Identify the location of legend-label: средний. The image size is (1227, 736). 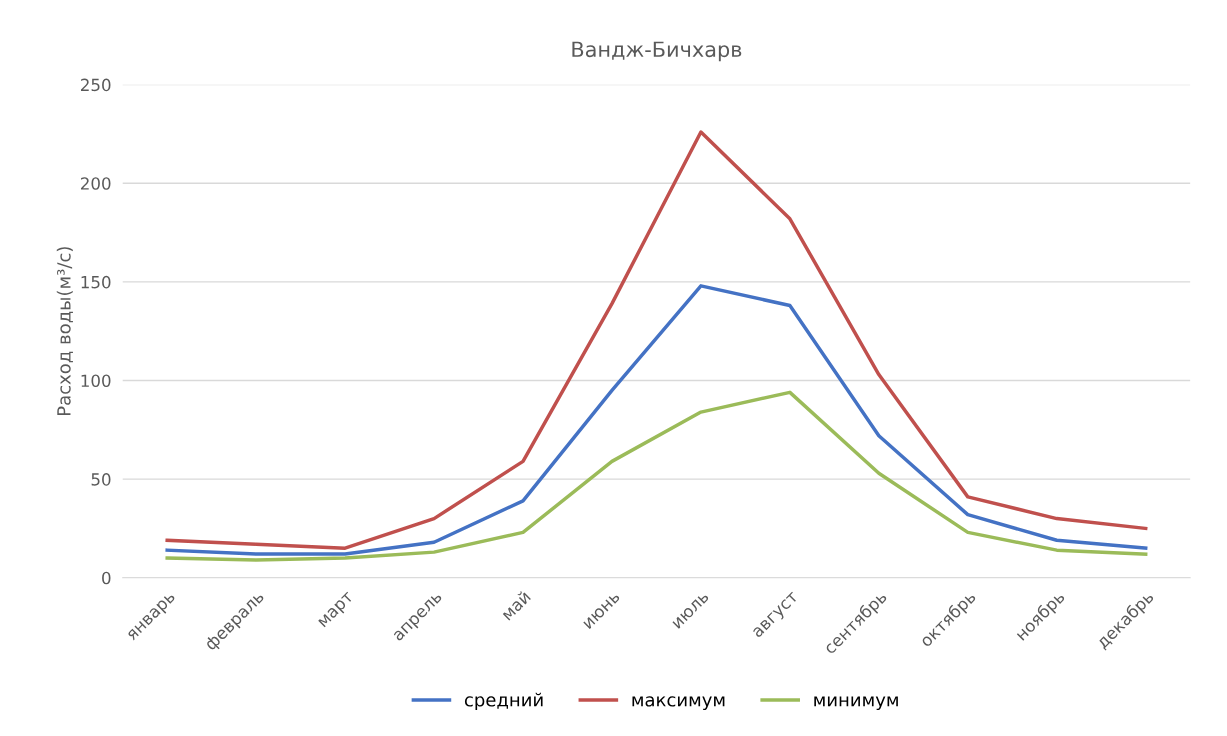
(503, 701).